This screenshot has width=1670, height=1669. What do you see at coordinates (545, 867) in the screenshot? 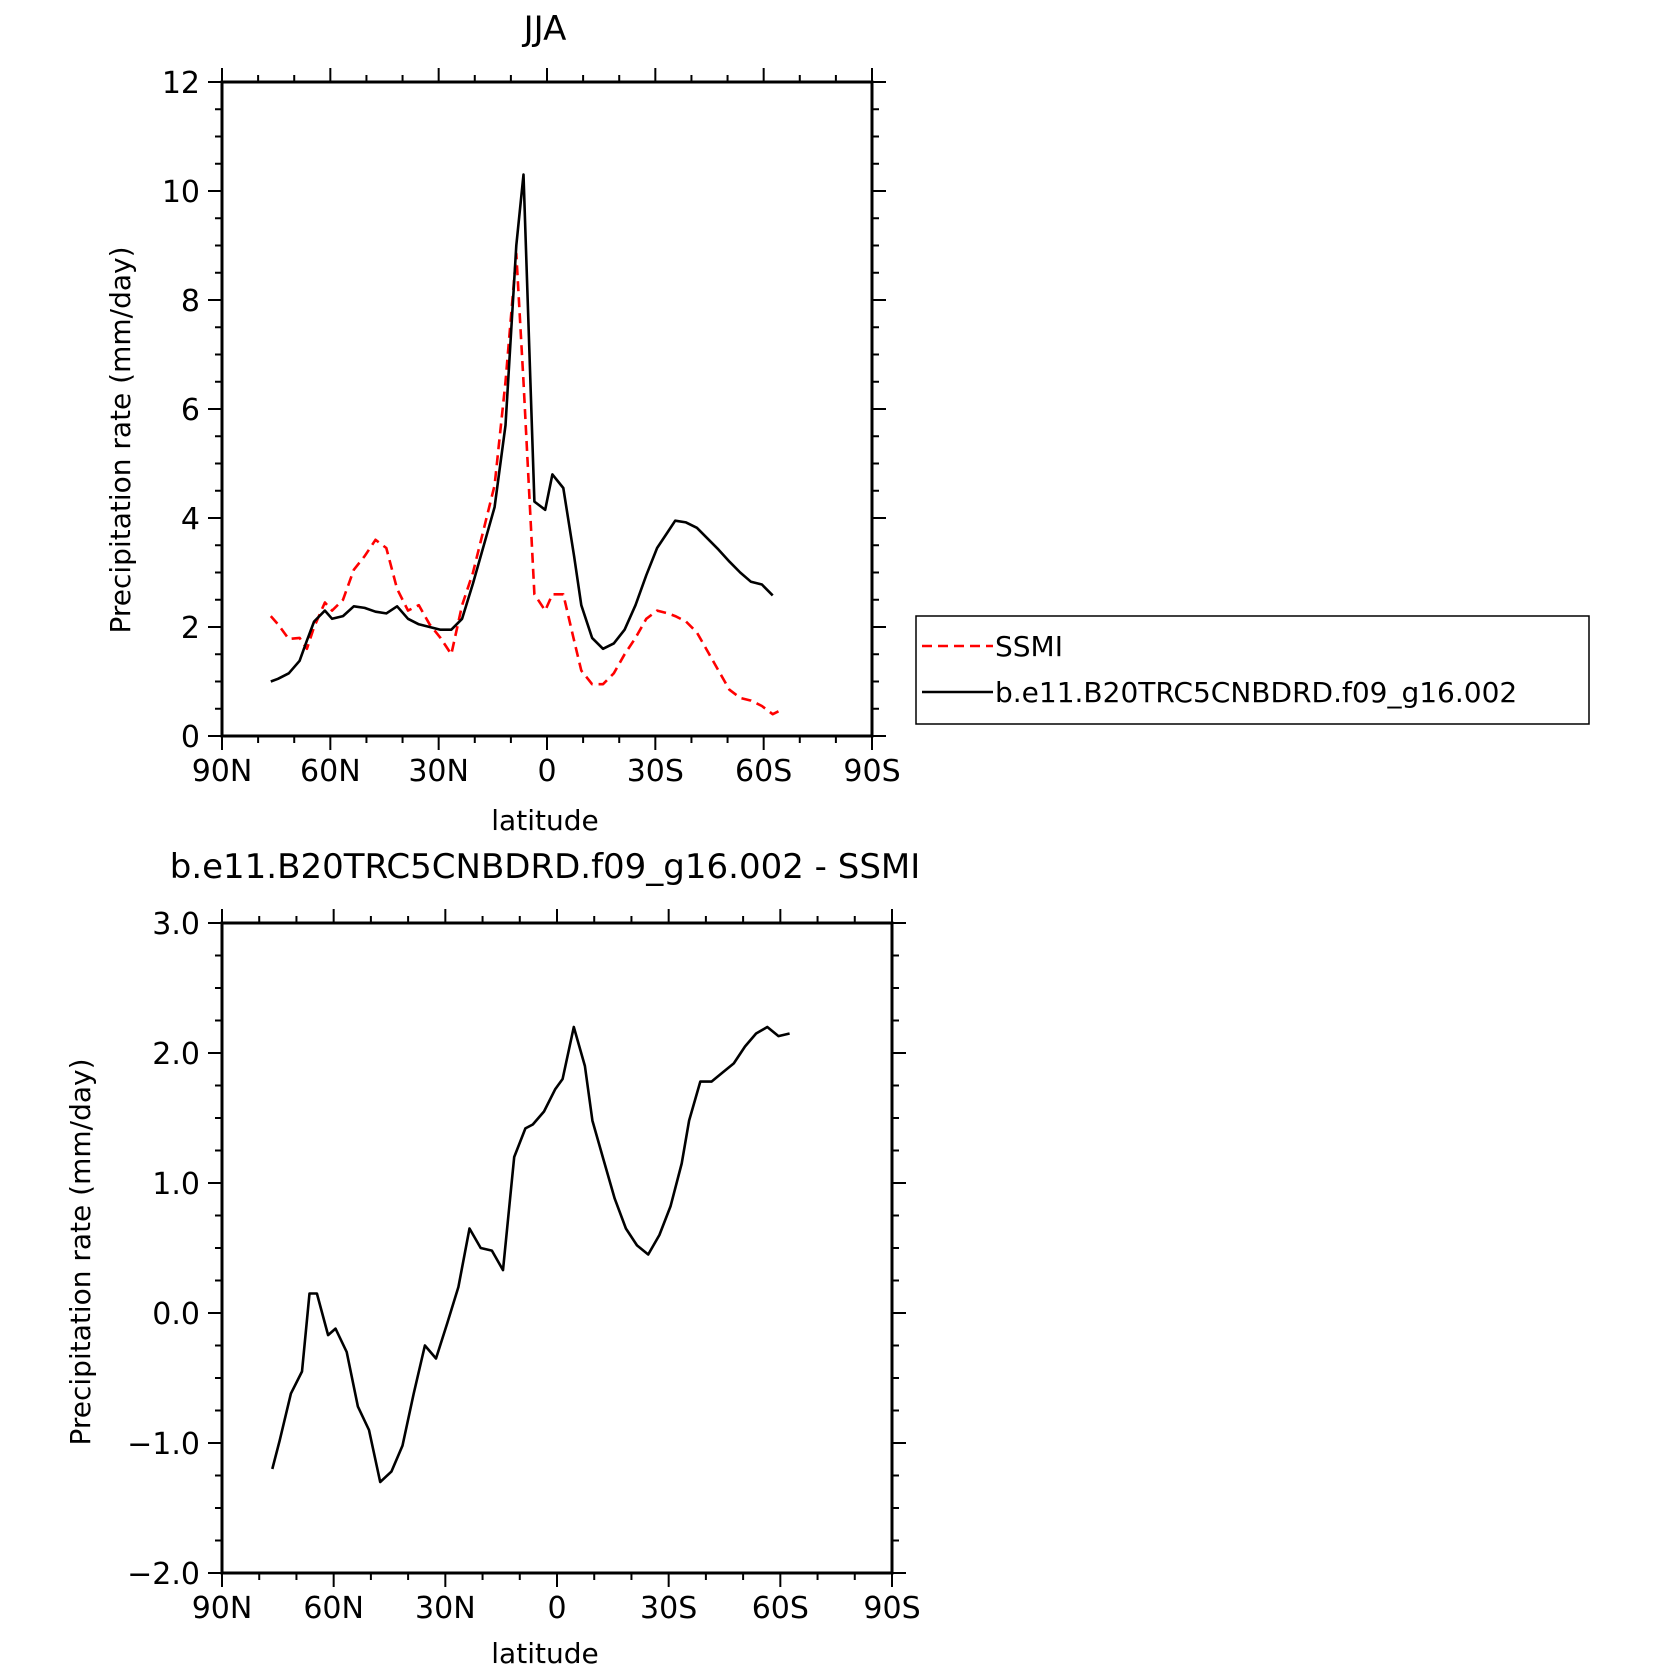
I see `chart-title: b.e11.B20TRC5CNBDRD.f09_g16.002 - SSMI` at bounding box center [545, 867].